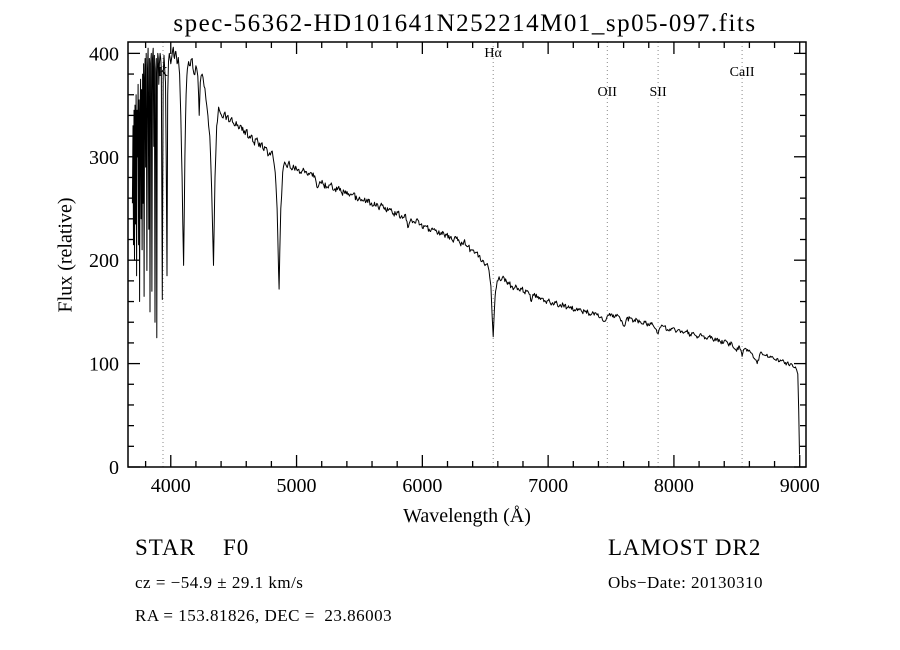  I want to click on obs-date-label: Obs−Date: 20130310, so click(686, 582).